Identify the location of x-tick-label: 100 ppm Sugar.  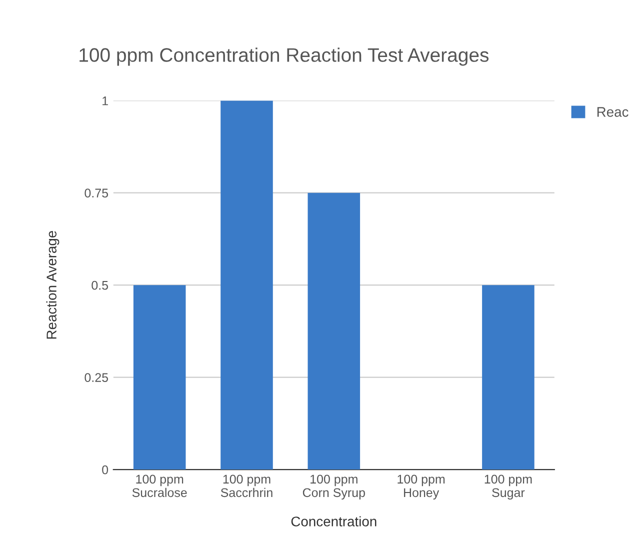
(508, 487).